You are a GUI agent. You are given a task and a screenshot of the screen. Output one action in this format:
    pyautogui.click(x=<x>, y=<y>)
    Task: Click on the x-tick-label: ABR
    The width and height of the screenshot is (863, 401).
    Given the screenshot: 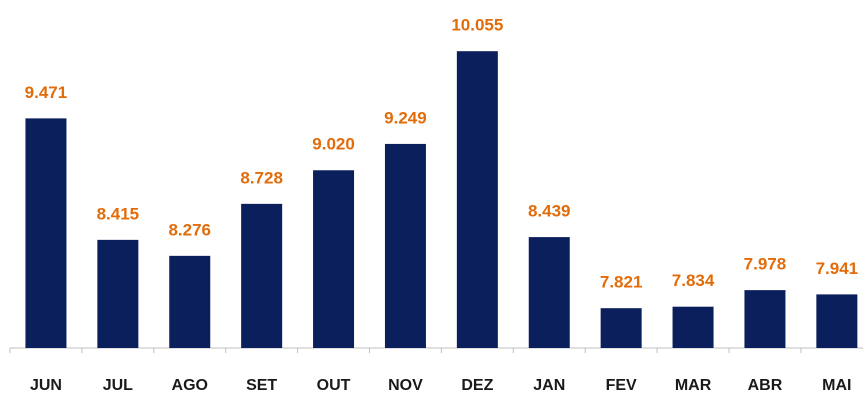 What is the action you would take?
    pyautogui.click(x=765, y=385)
    